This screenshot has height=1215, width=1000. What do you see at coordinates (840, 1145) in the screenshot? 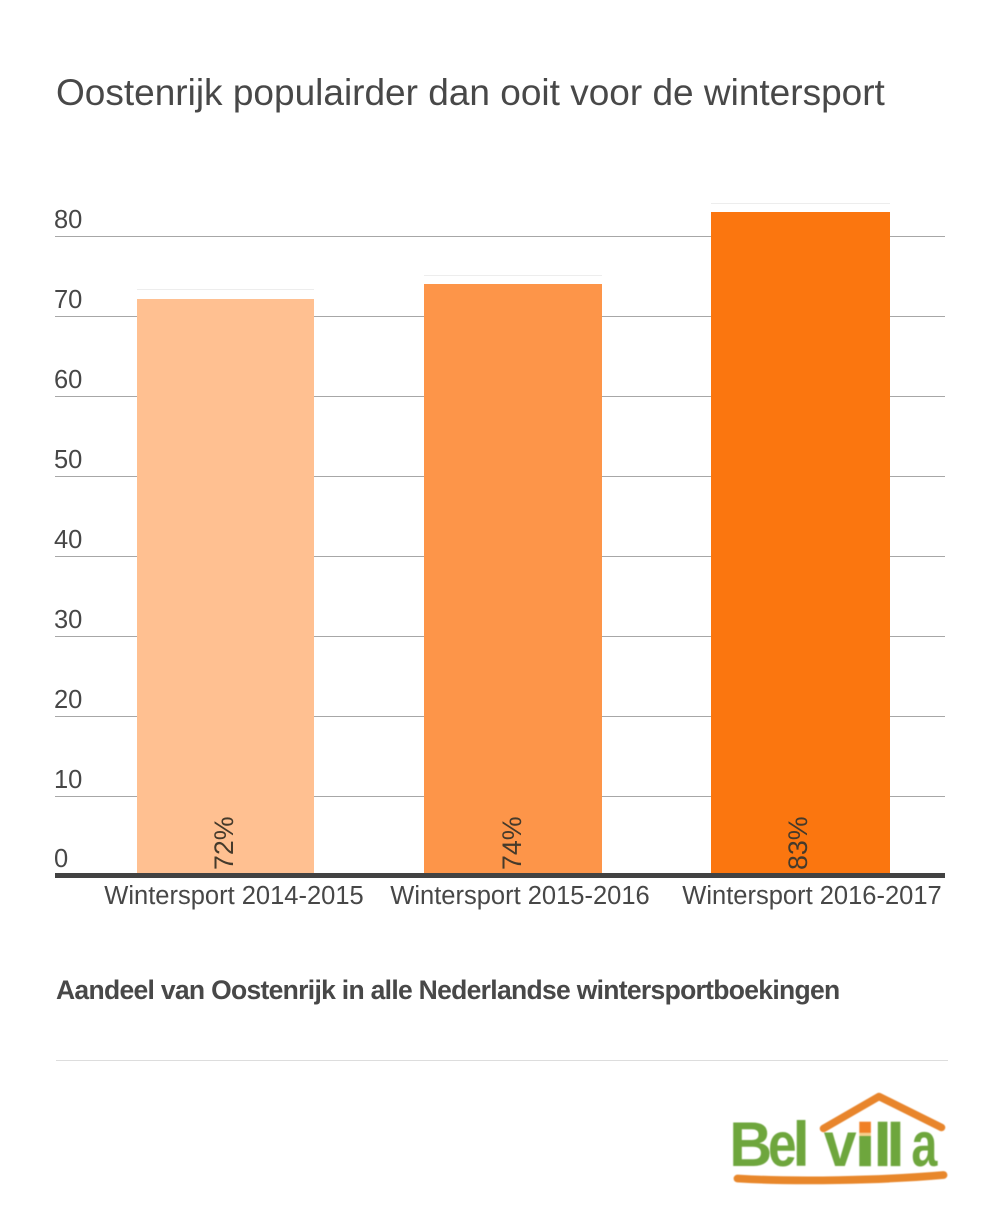
I see `svg-text: v` at bounding box center [840, 1145].